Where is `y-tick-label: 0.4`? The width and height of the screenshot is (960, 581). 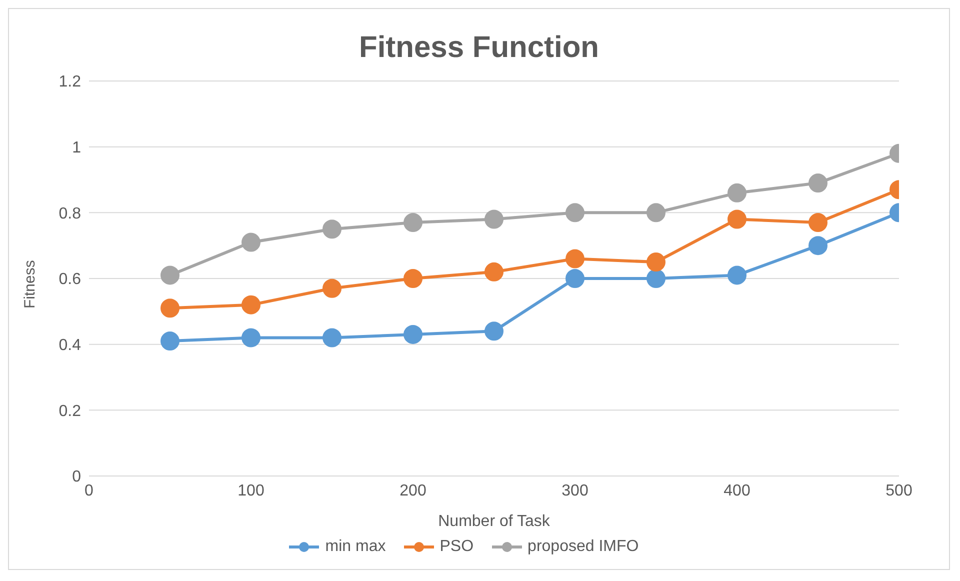
y-tick-label: 0.4 is located at coordinates (70, 345).